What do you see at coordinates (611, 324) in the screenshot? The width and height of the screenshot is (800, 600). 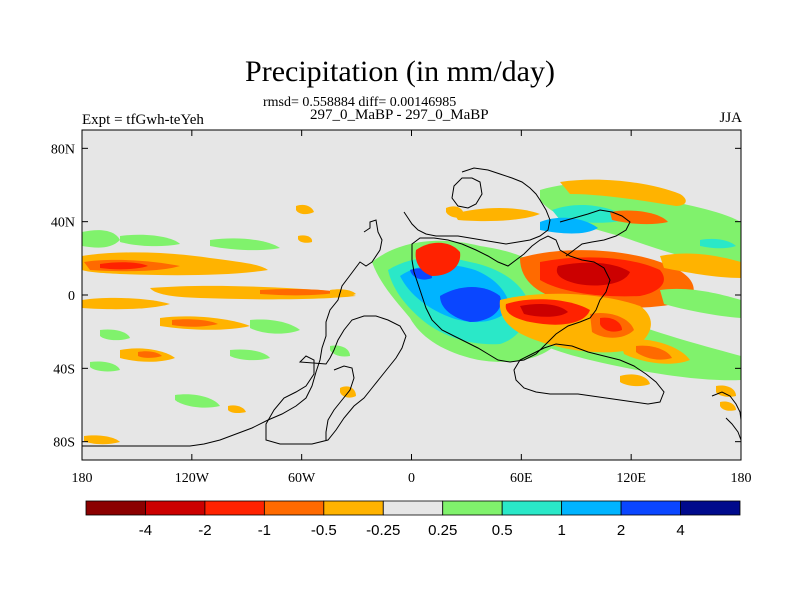 I see `field-red-io3` at bounding box center [611, 324].